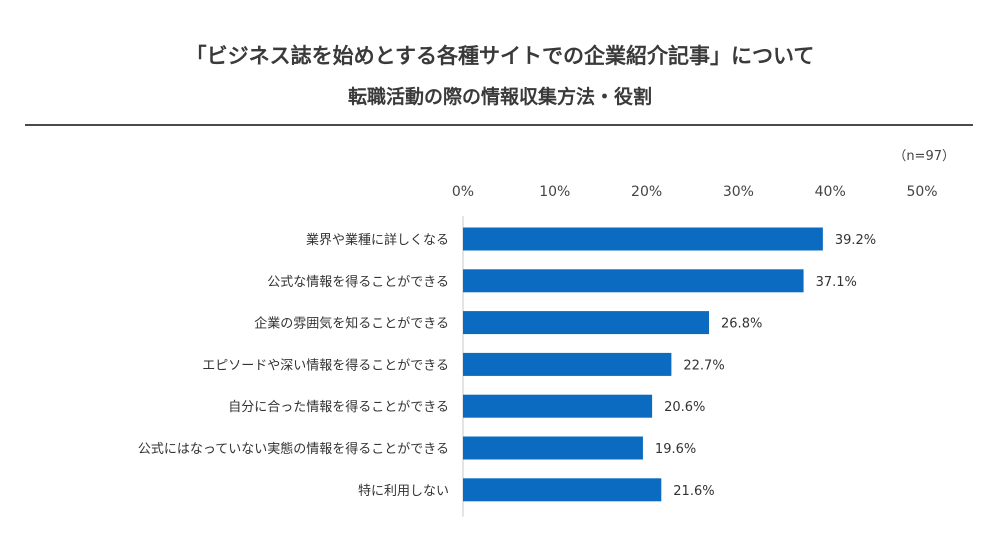 The image size is (1000, 557). I want to click on data-label: 20.6%, so click(684, 407).